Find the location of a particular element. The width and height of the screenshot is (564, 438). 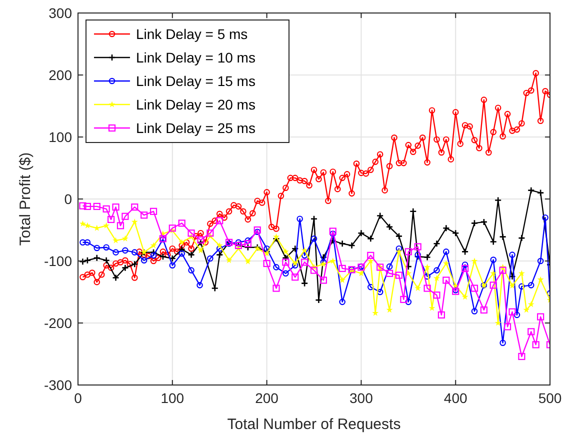

x-tick-label: 0 is located at coordinates (78, 398).